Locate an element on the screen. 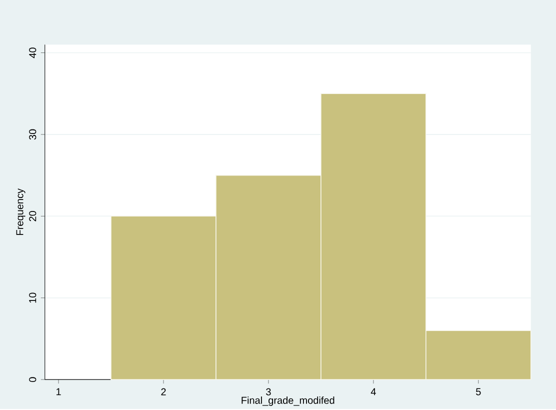  y-axis-title: Frequency is located at coordinates (21, 211).